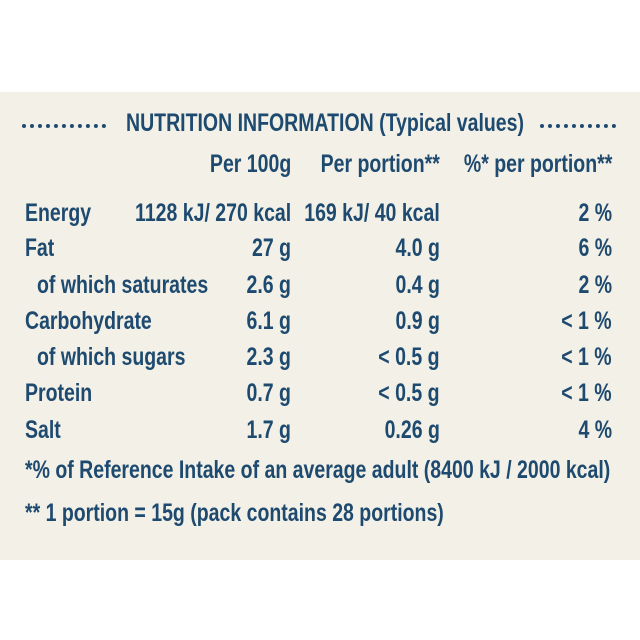  I want to click on row-label: of which saturates, so click(123, 285).